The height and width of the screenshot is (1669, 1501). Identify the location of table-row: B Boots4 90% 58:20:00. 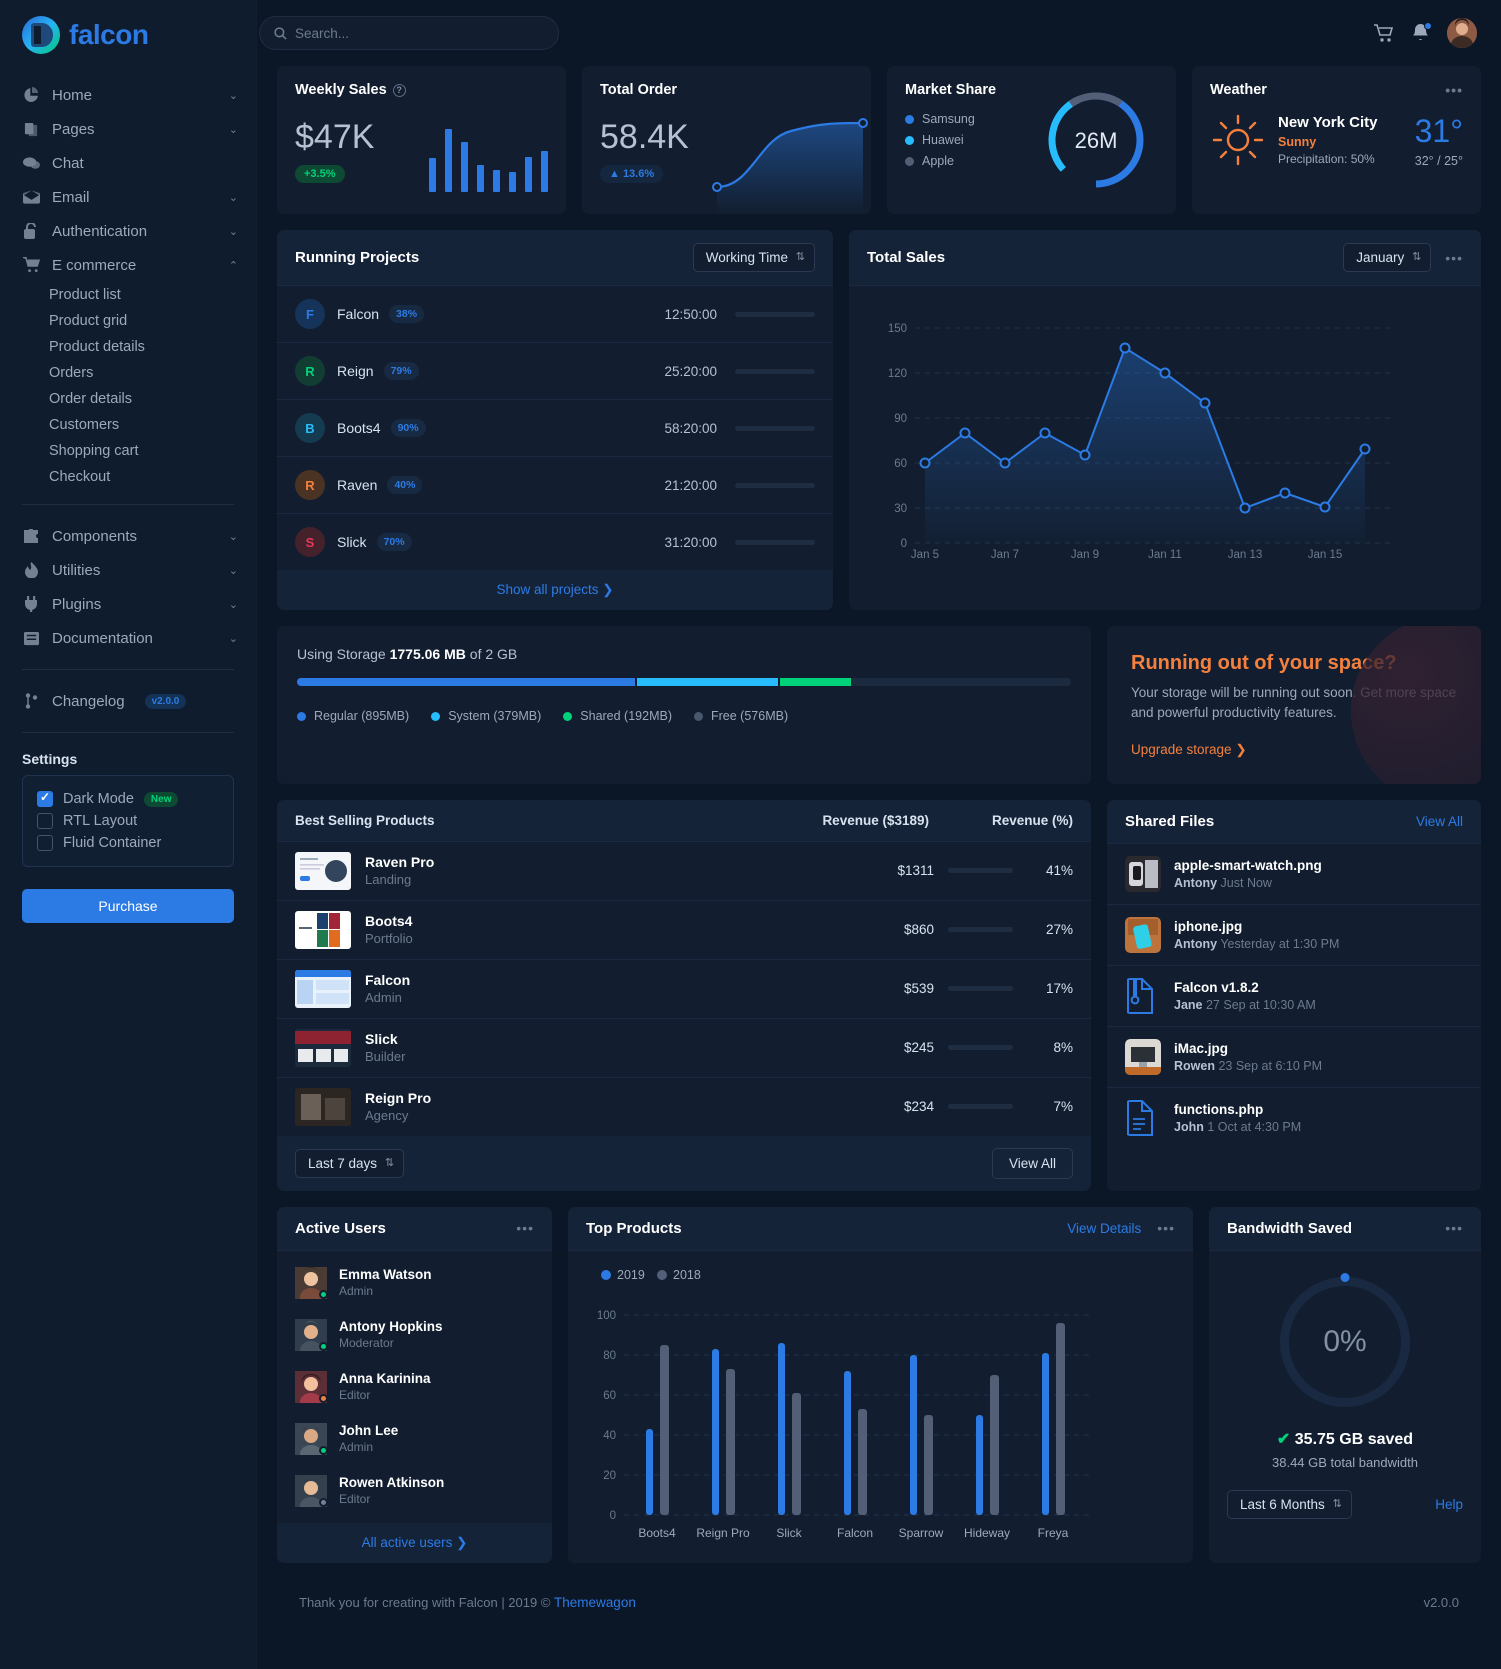
(555, 428).